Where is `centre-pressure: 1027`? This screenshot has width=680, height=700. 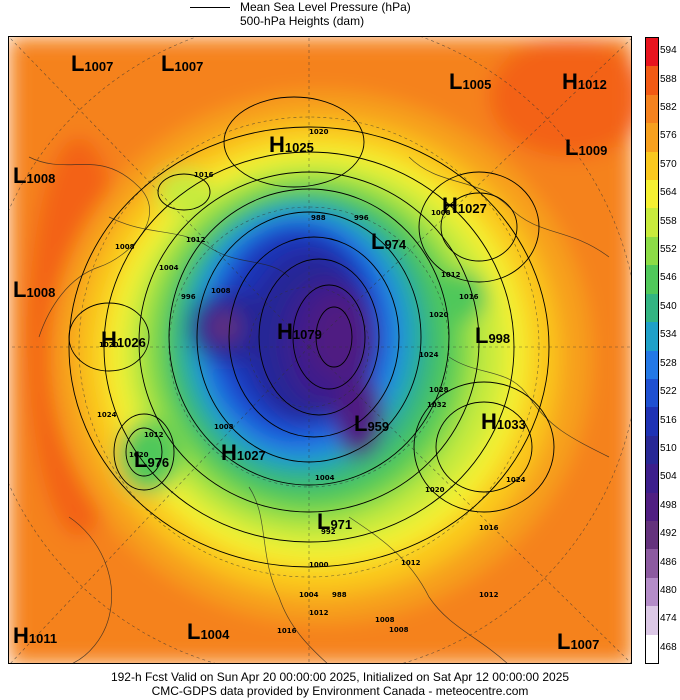
centre-pressure: 1027 is located at coordinates (251, 455).